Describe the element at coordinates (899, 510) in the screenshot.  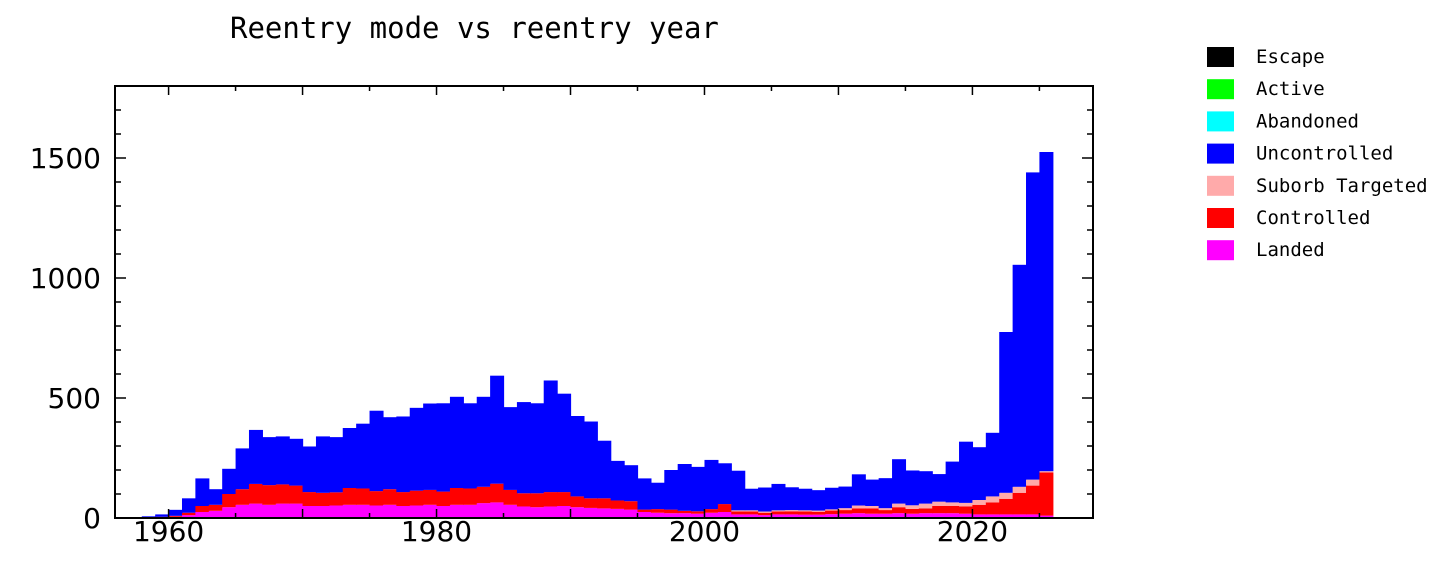
I see `bar-controlled-2014` at that location.